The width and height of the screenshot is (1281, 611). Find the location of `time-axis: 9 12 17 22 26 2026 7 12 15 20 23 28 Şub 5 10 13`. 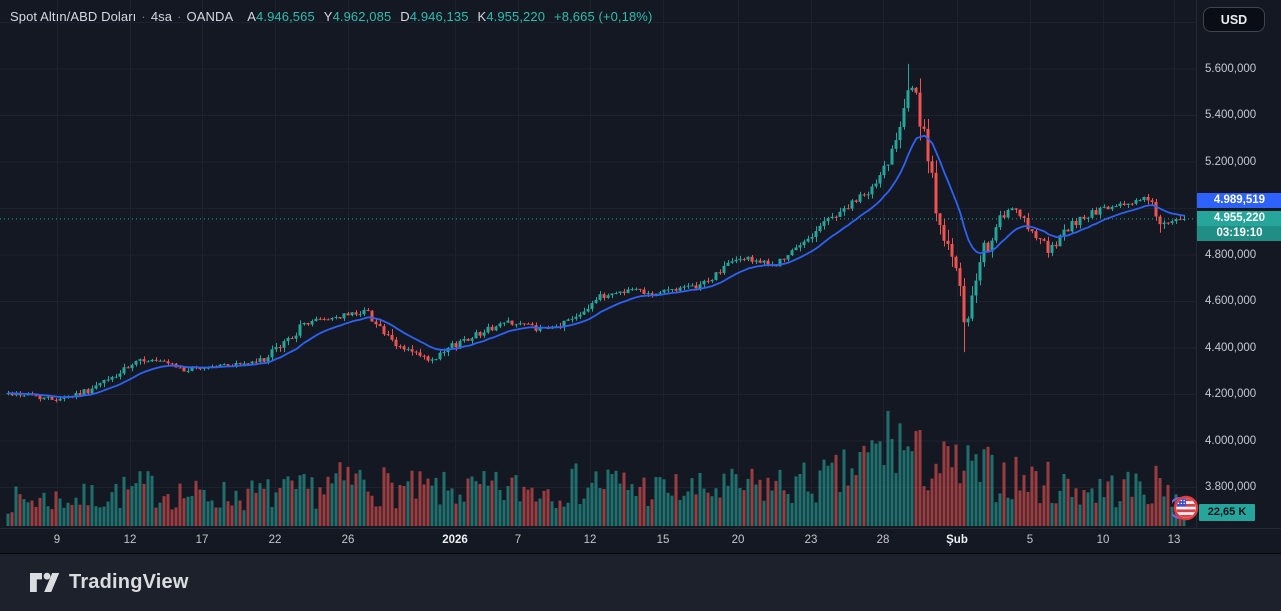

time-axis: 9 12 17 22 26 2026 7 12 15 20 23 28 Şub 5 10 13 is located at coordinates (640, 540).